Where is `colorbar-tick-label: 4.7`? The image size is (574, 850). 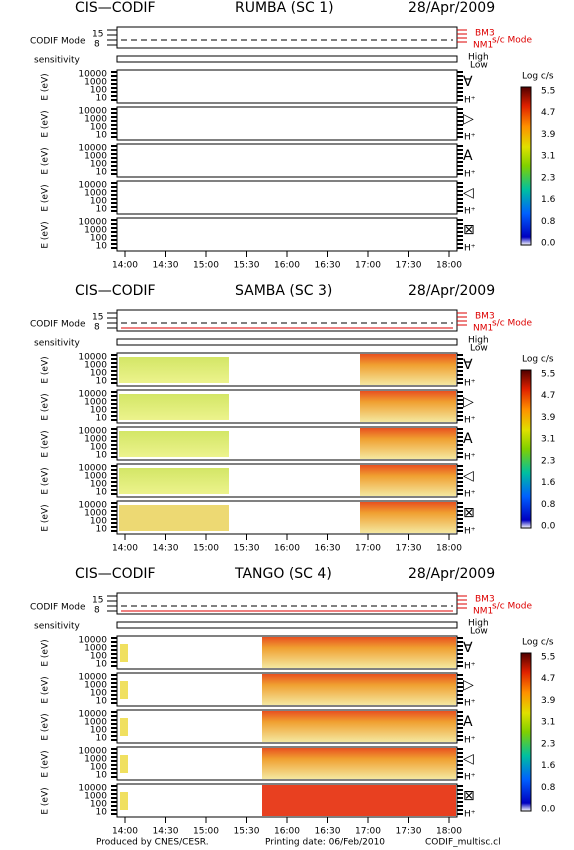 colorbar-tick-label: 4.7 is located at coordinates (548, 396).